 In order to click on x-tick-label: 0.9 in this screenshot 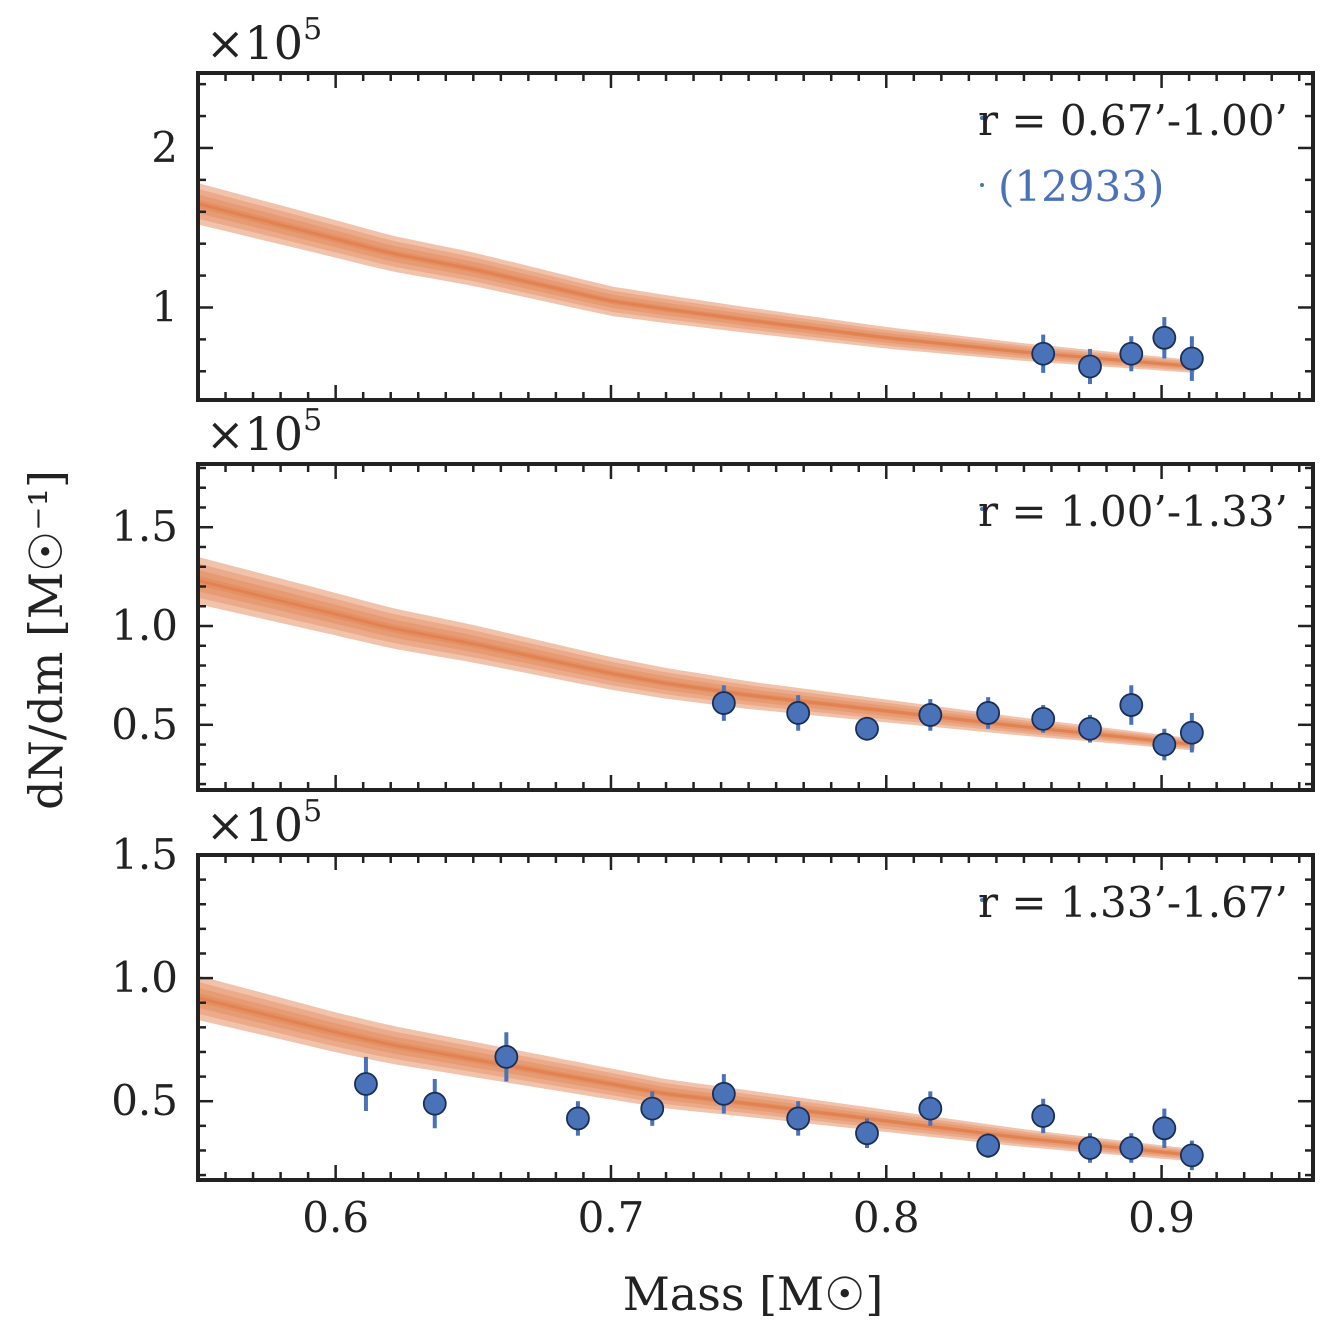, I will do `click(1161, 1217)`.